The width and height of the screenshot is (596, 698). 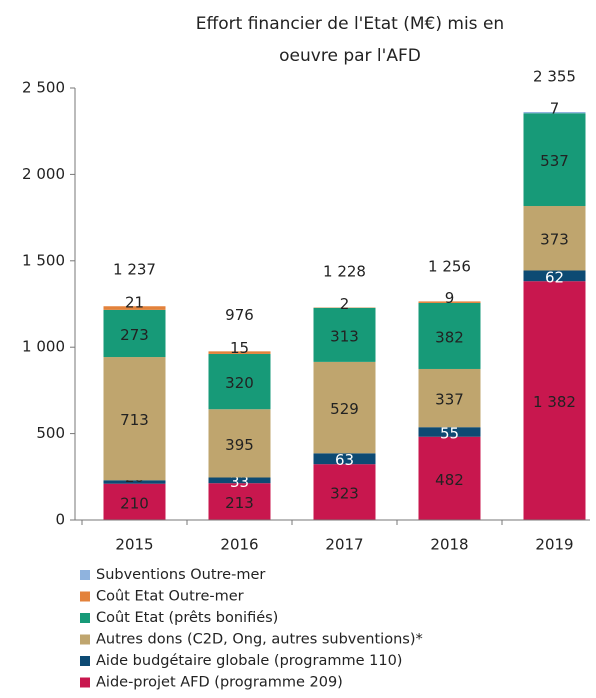 I want to click on data-label: 482, so click(x=449, y=480).